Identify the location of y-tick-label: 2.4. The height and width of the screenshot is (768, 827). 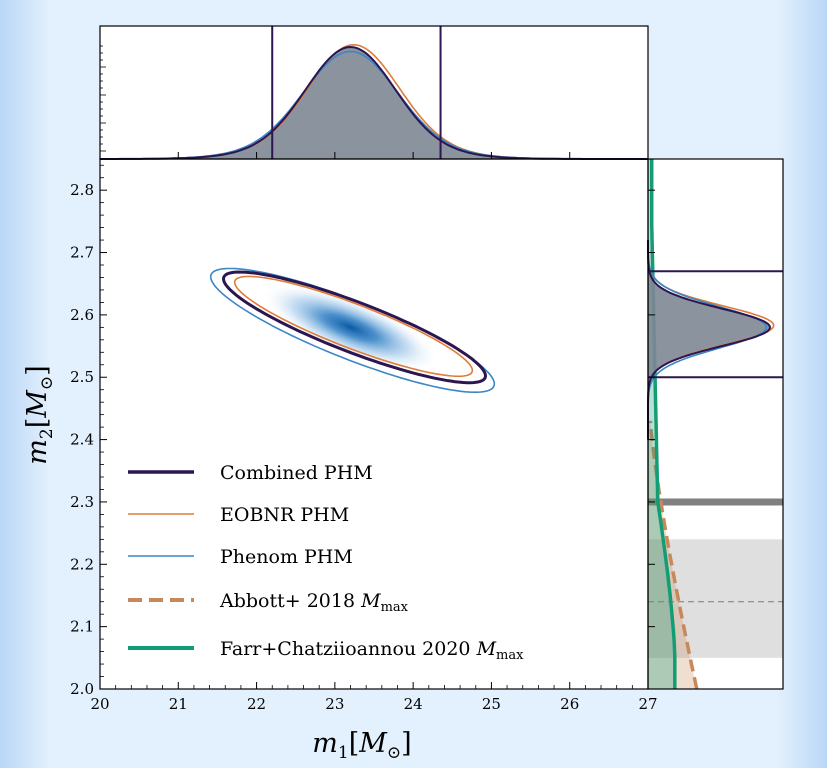
(82, 440).